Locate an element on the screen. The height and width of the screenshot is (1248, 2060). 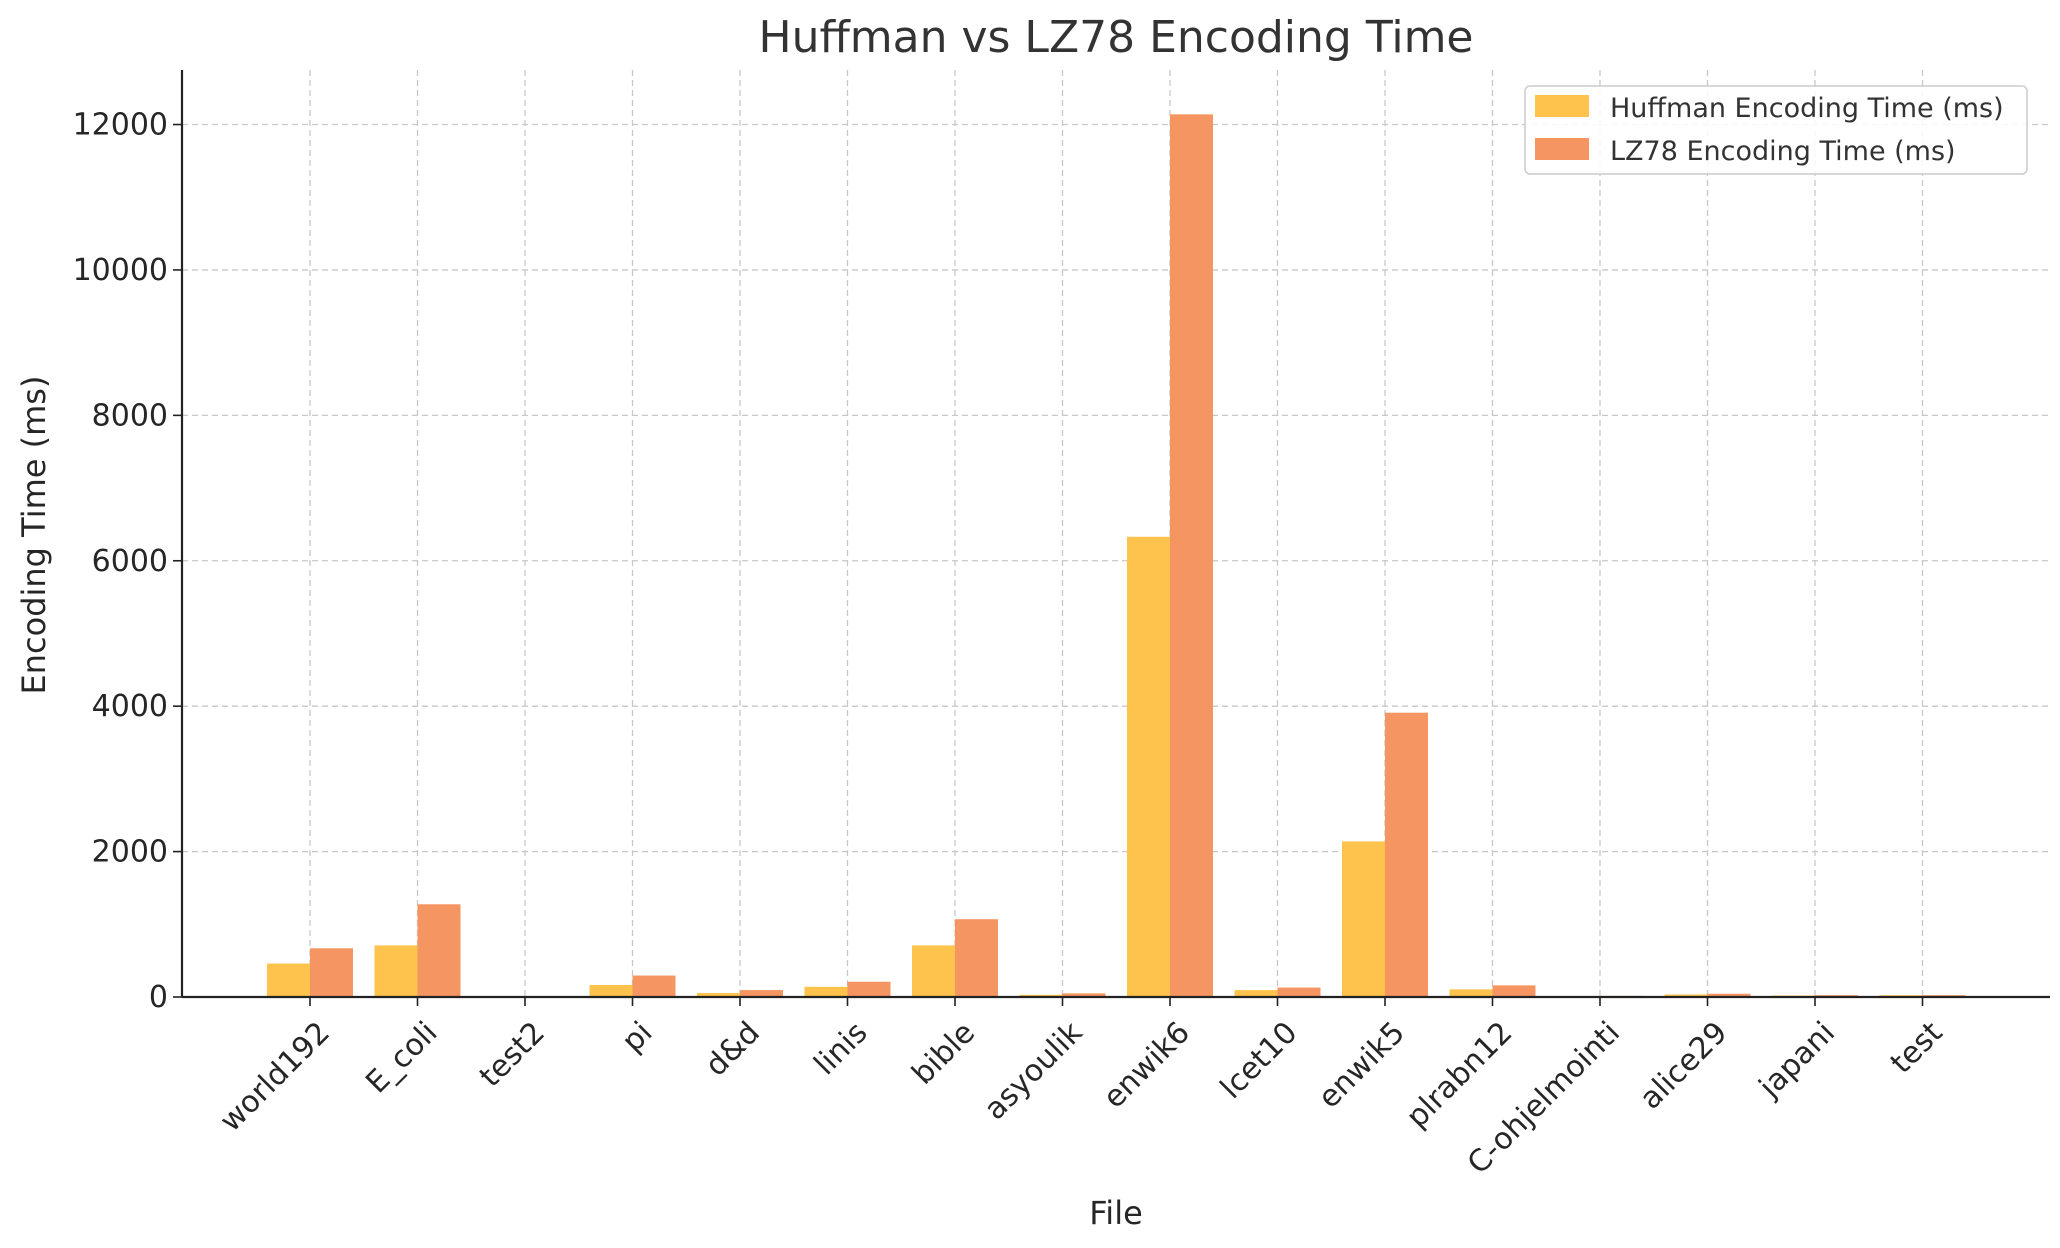
bar-lz78-alice29 is located at coordinates (1729, 995).